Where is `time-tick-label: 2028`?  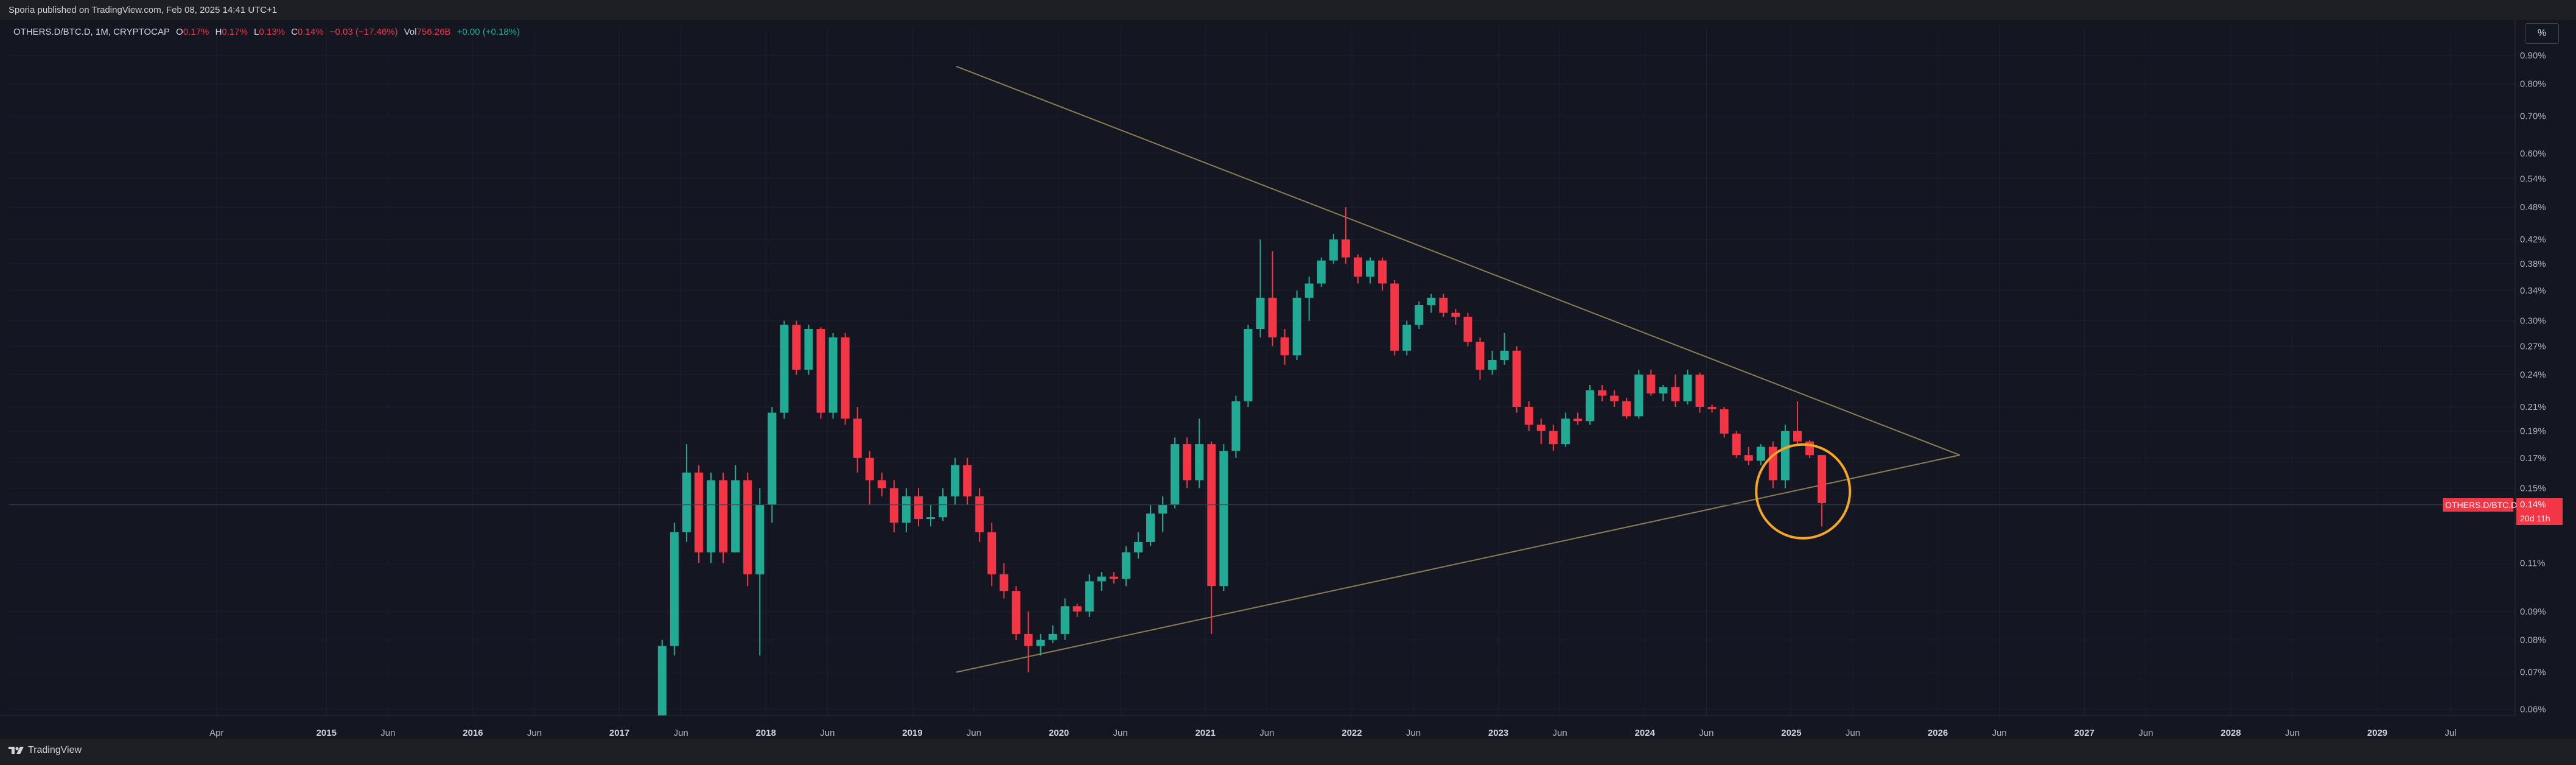
time-tick-label: 2028 is located at coordinates (2231, 733).